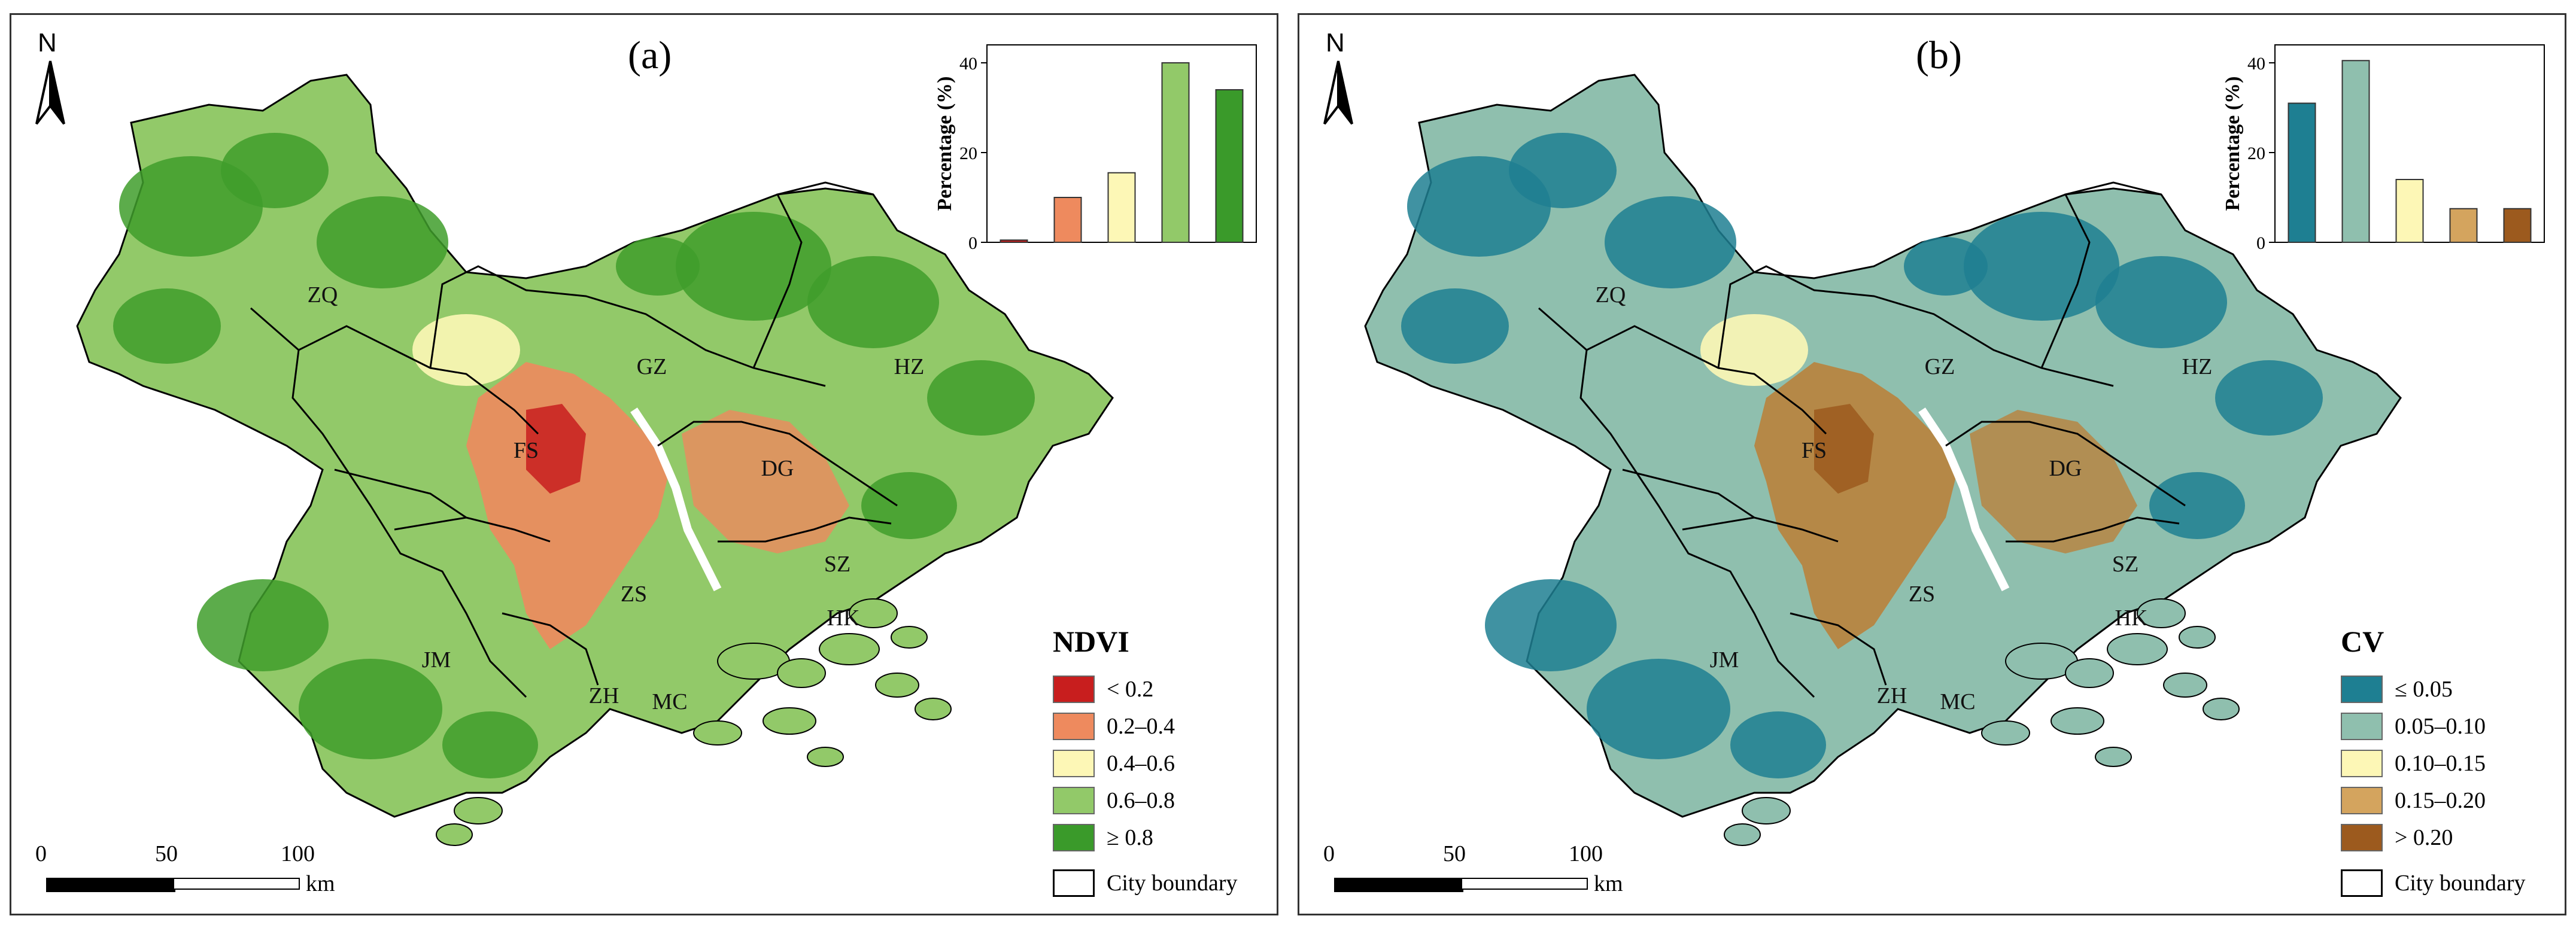 The width and height of the screenshot is (2576, 931). I want to click on city-label-mc: MC, so click(669, 701).